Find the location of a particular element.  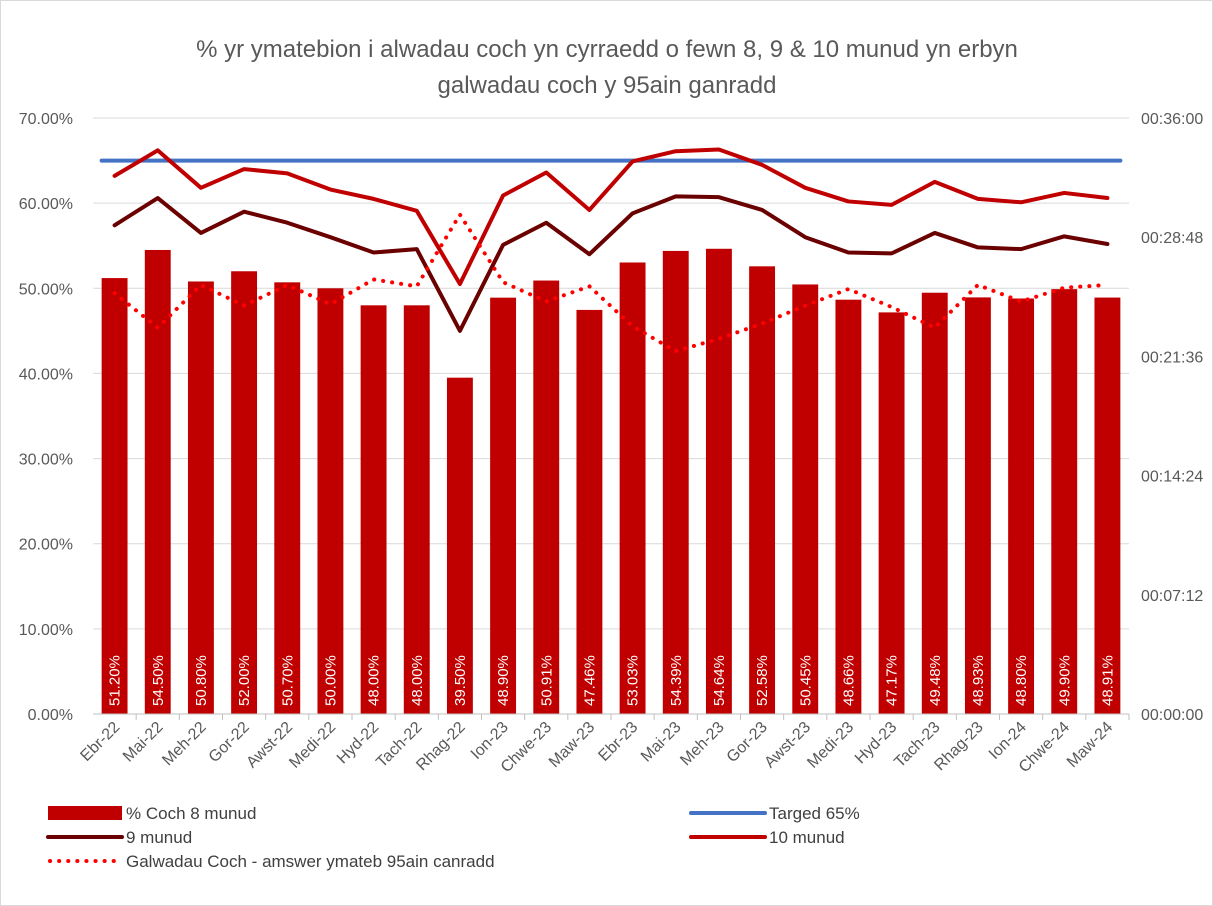

bar-data-label: 48.66% is located at coordinates (848, 680).